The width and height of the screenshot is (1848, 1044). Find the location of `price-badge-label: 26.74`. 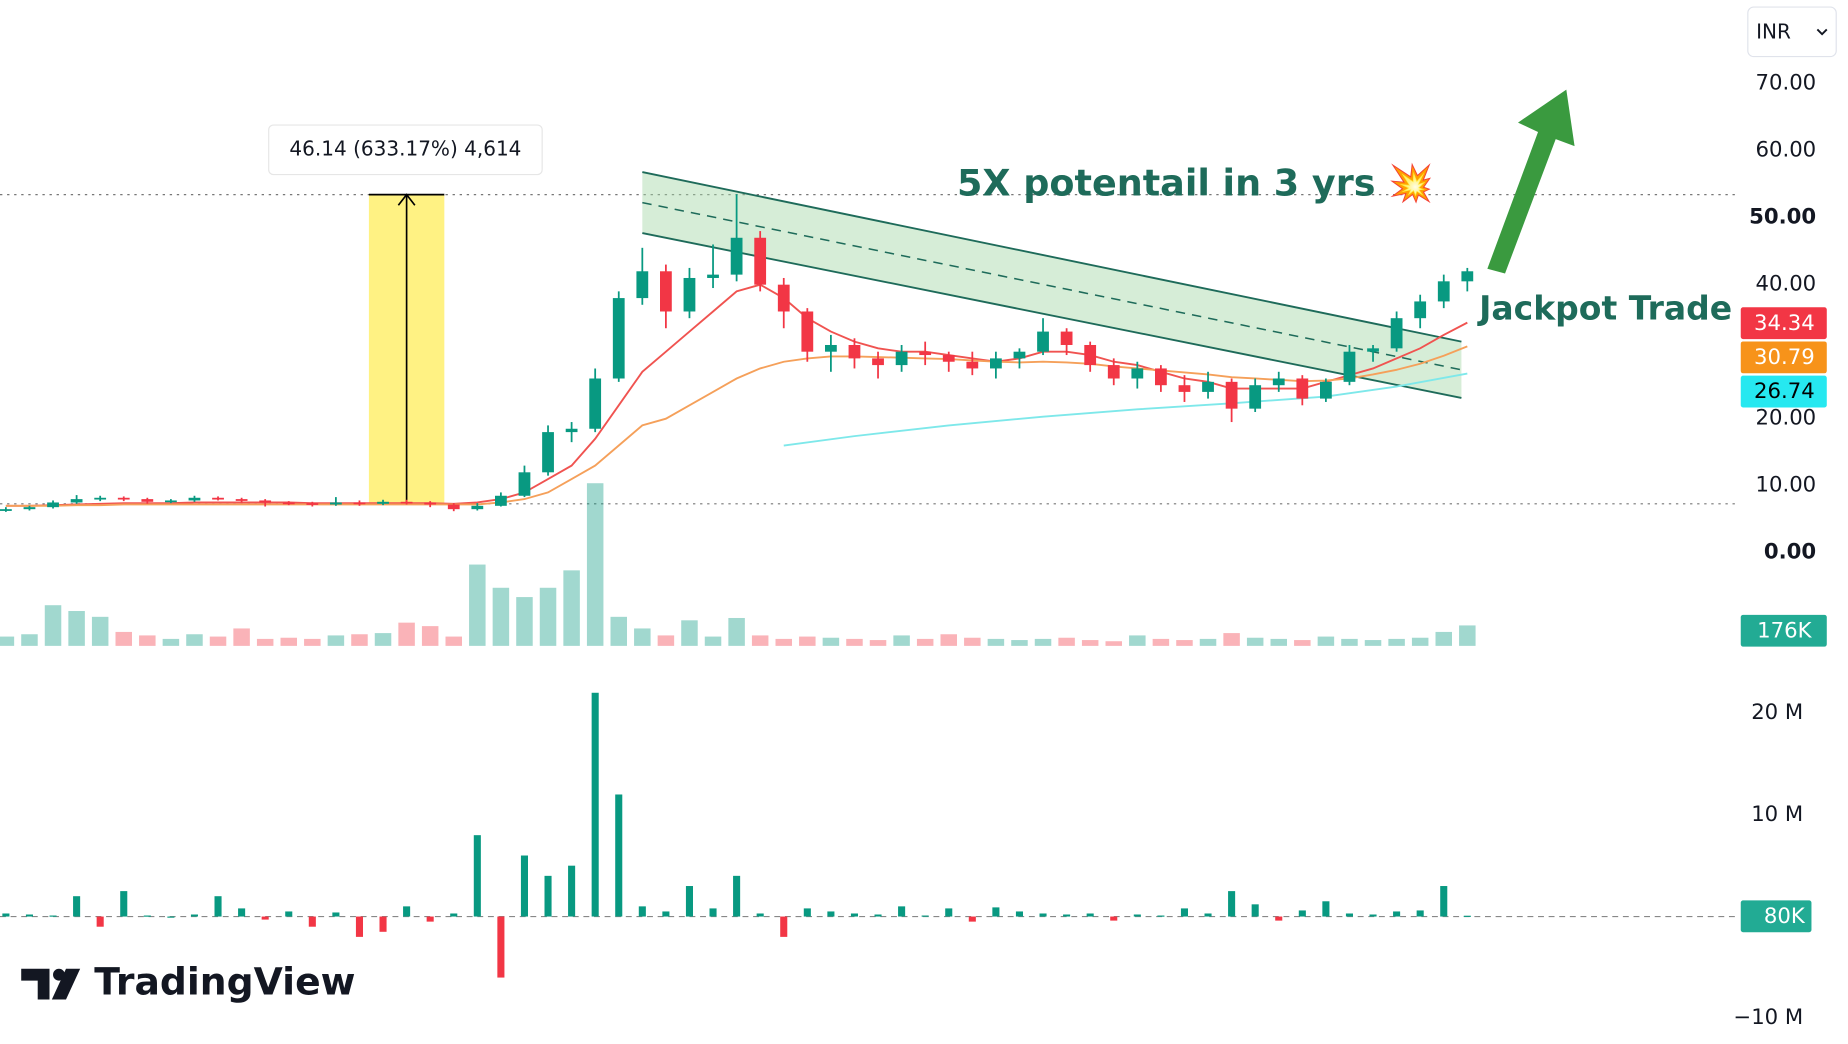

price-badge-label: 26.74 is located at coordinates (1784, 391).